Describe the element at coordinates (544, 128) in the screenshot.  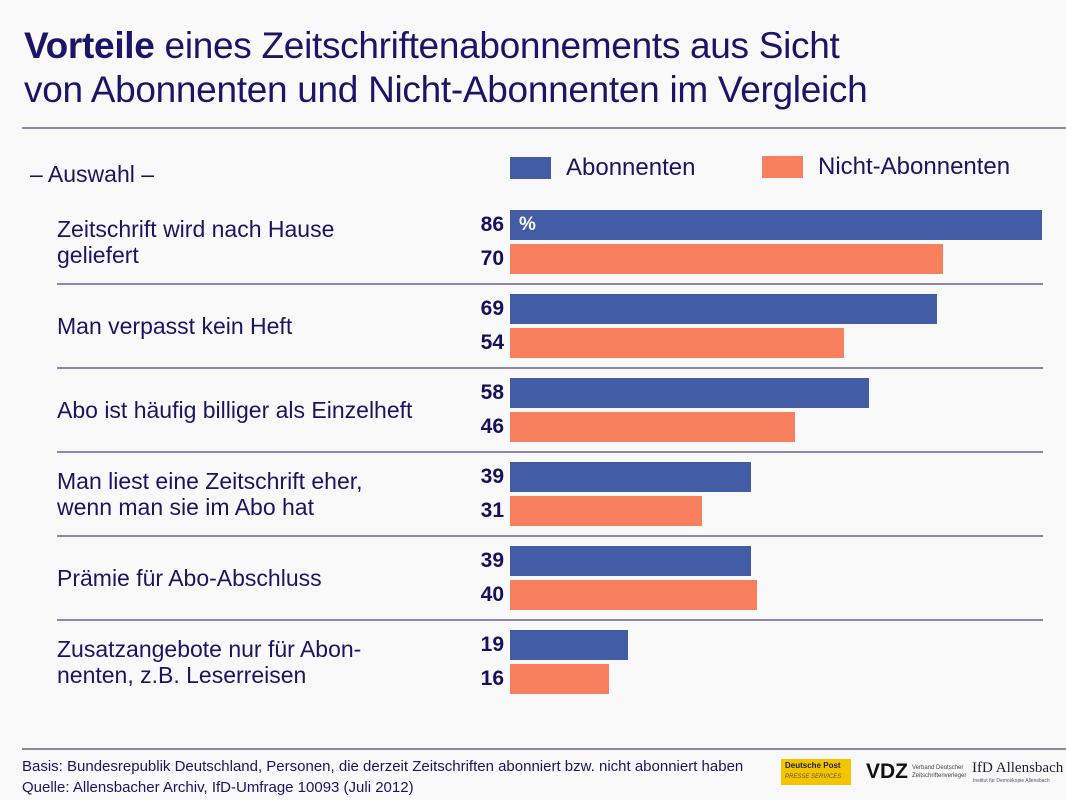
I see `top-divider` at that location.